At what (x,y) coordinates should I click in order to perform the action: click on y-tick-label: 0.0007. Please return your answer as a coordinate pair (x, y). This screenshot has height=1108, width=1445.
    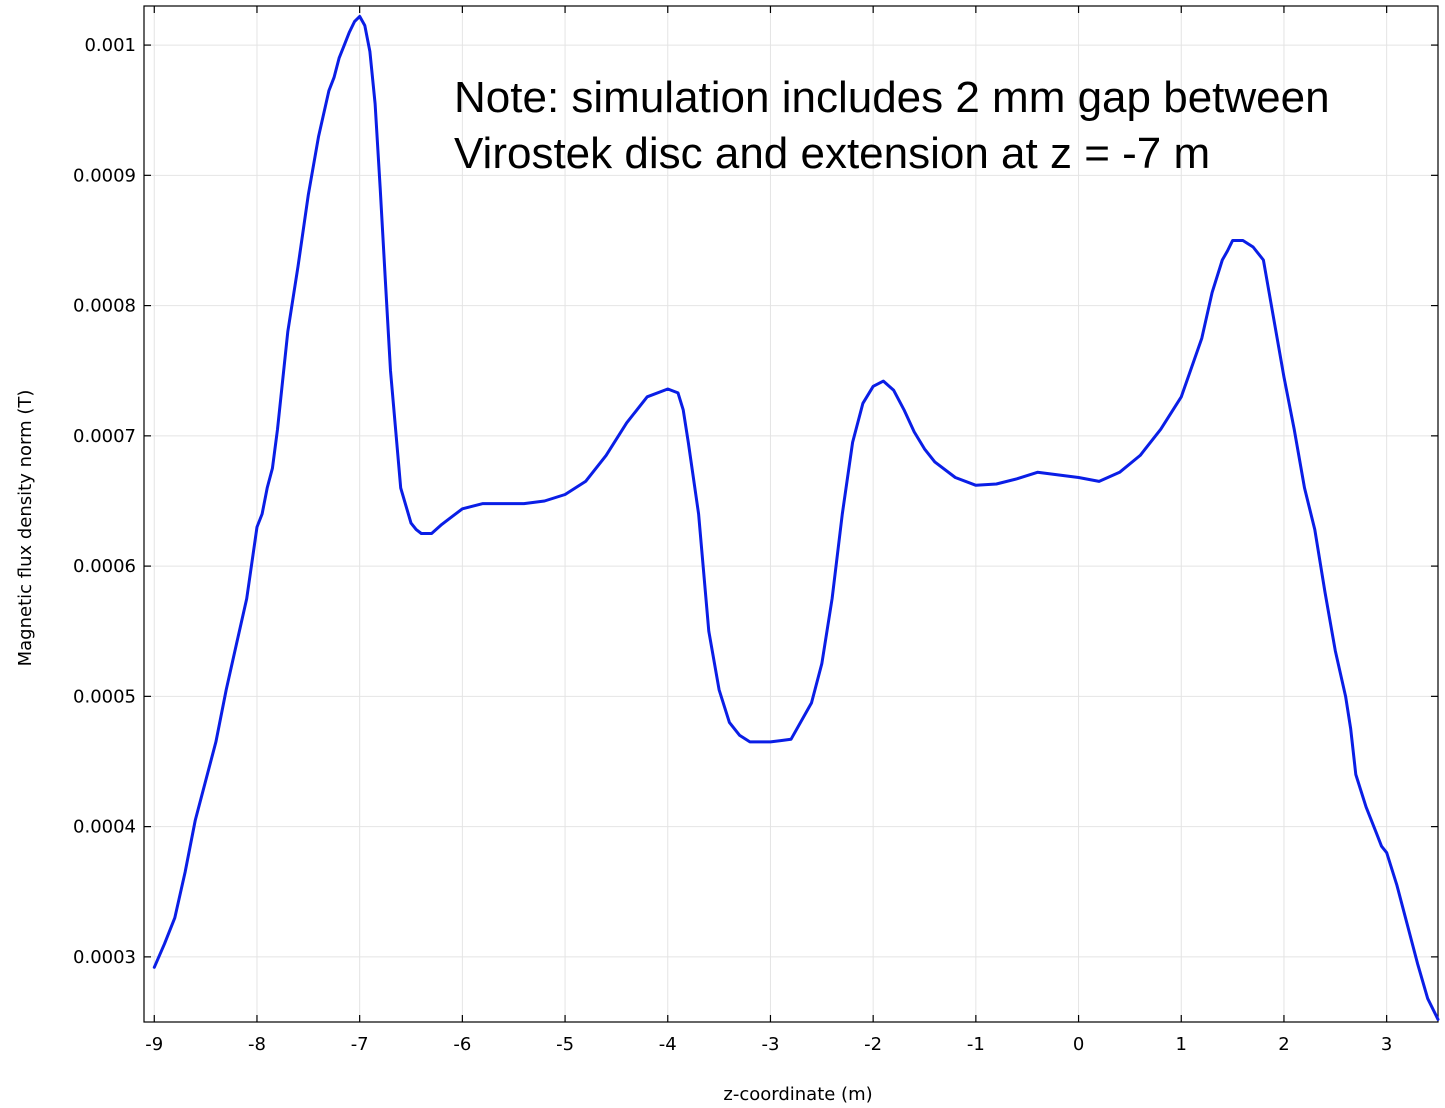
    Looking at the image, I should click on (104, 436).